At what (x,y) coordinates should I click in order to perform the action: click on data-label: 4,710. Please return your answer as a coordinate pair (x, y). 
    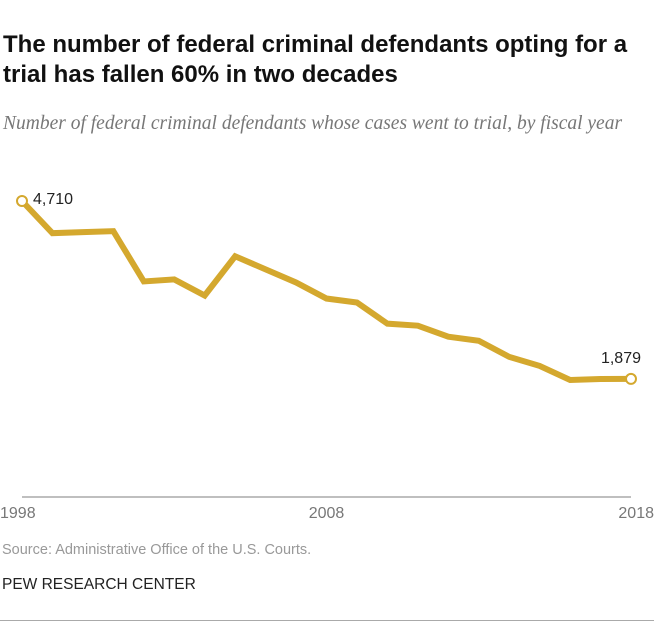
    Looking at the image, I should click on (53, 199).